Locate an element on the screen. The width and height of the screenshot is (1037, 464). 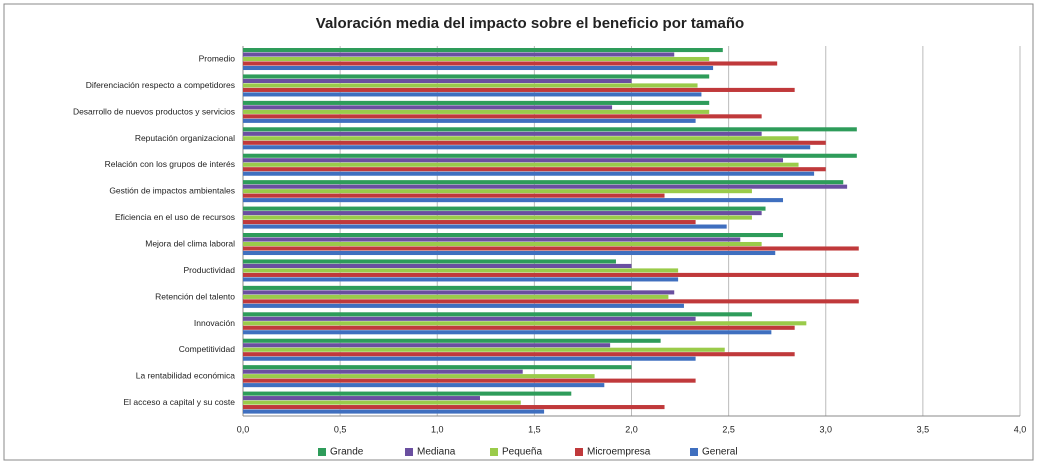
y-tick-label: Innovación is located at coordinates (214, 323).